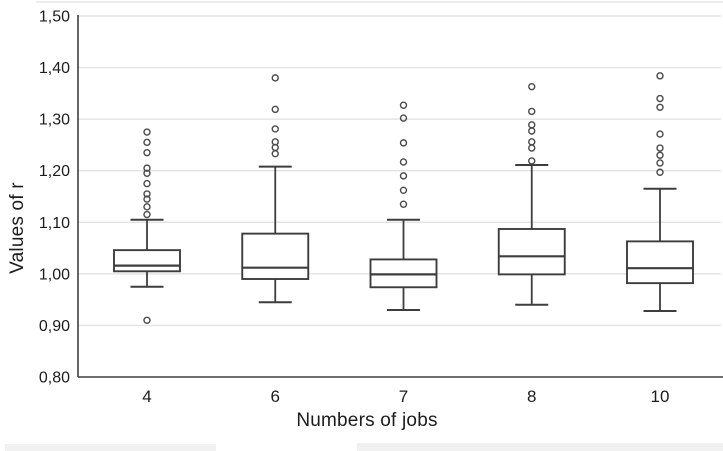 Image resolution: width=723 pixels, height=451 pixels. Describe the element at coordinates (403, 396) in the screenshot. I see `x-tick-label: 7` at that location.